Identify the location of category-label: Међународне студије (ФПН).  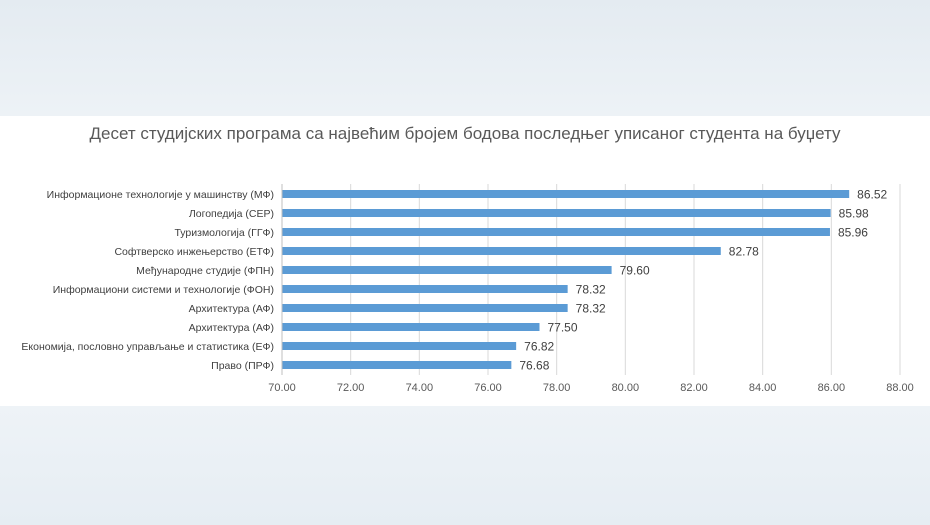
(205, 271).